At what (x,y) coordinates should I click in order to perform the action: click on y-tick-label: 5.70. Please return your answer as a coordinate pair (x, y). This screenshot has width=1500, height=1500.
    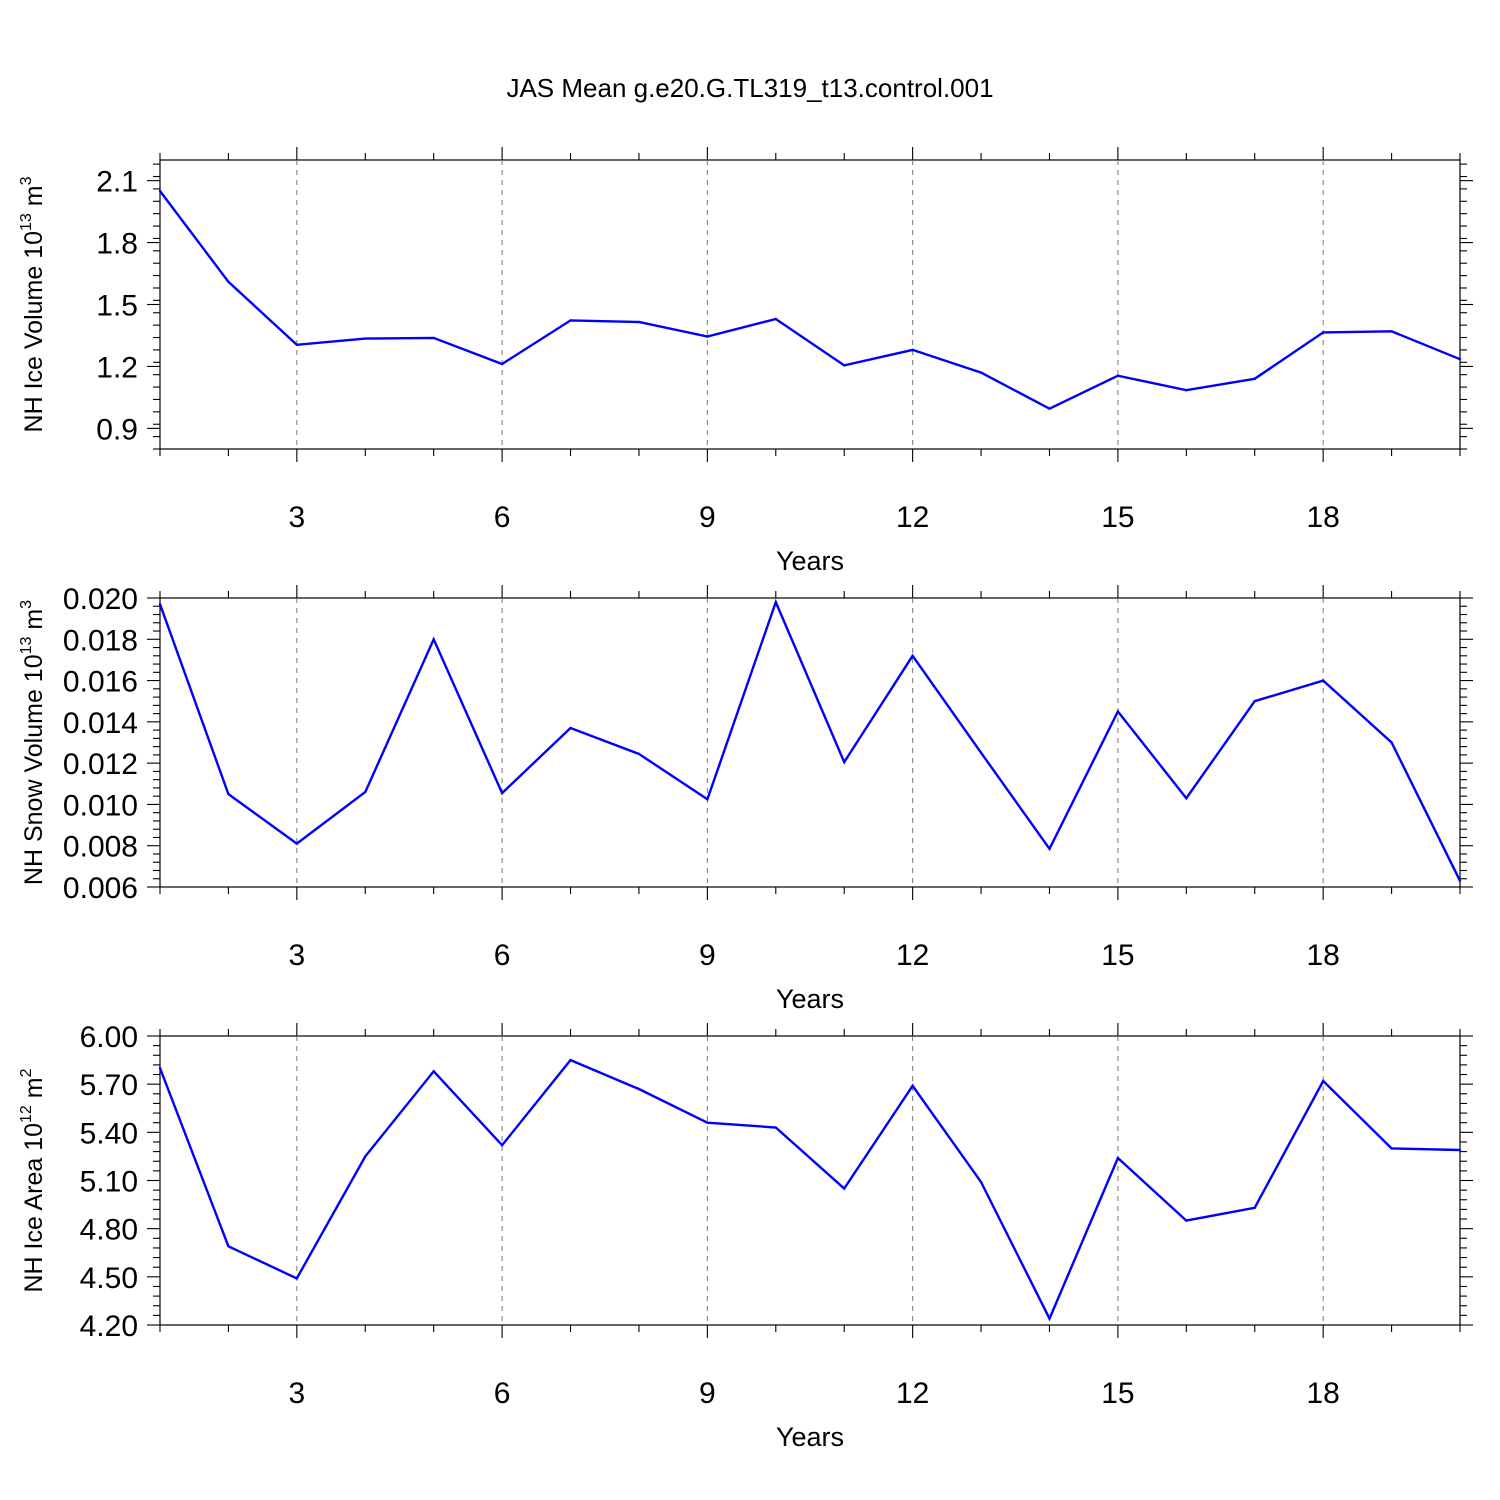
    Looking at the image, I should click on (109, 1085).